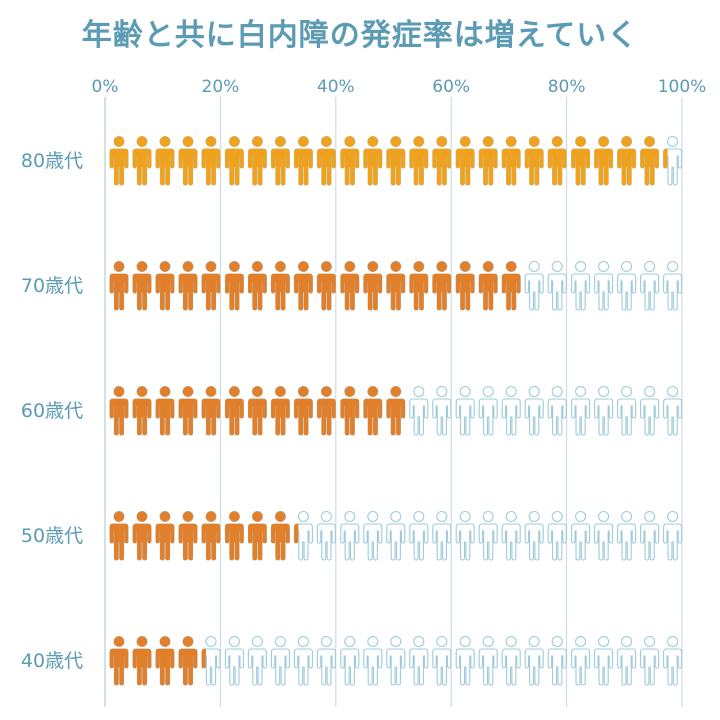 Image resolution: width=720 pixels, height=720 pixels. Describe the element at coordinates (52, 536) in the screenshot. I see `row-label: 50歳代` at that location.